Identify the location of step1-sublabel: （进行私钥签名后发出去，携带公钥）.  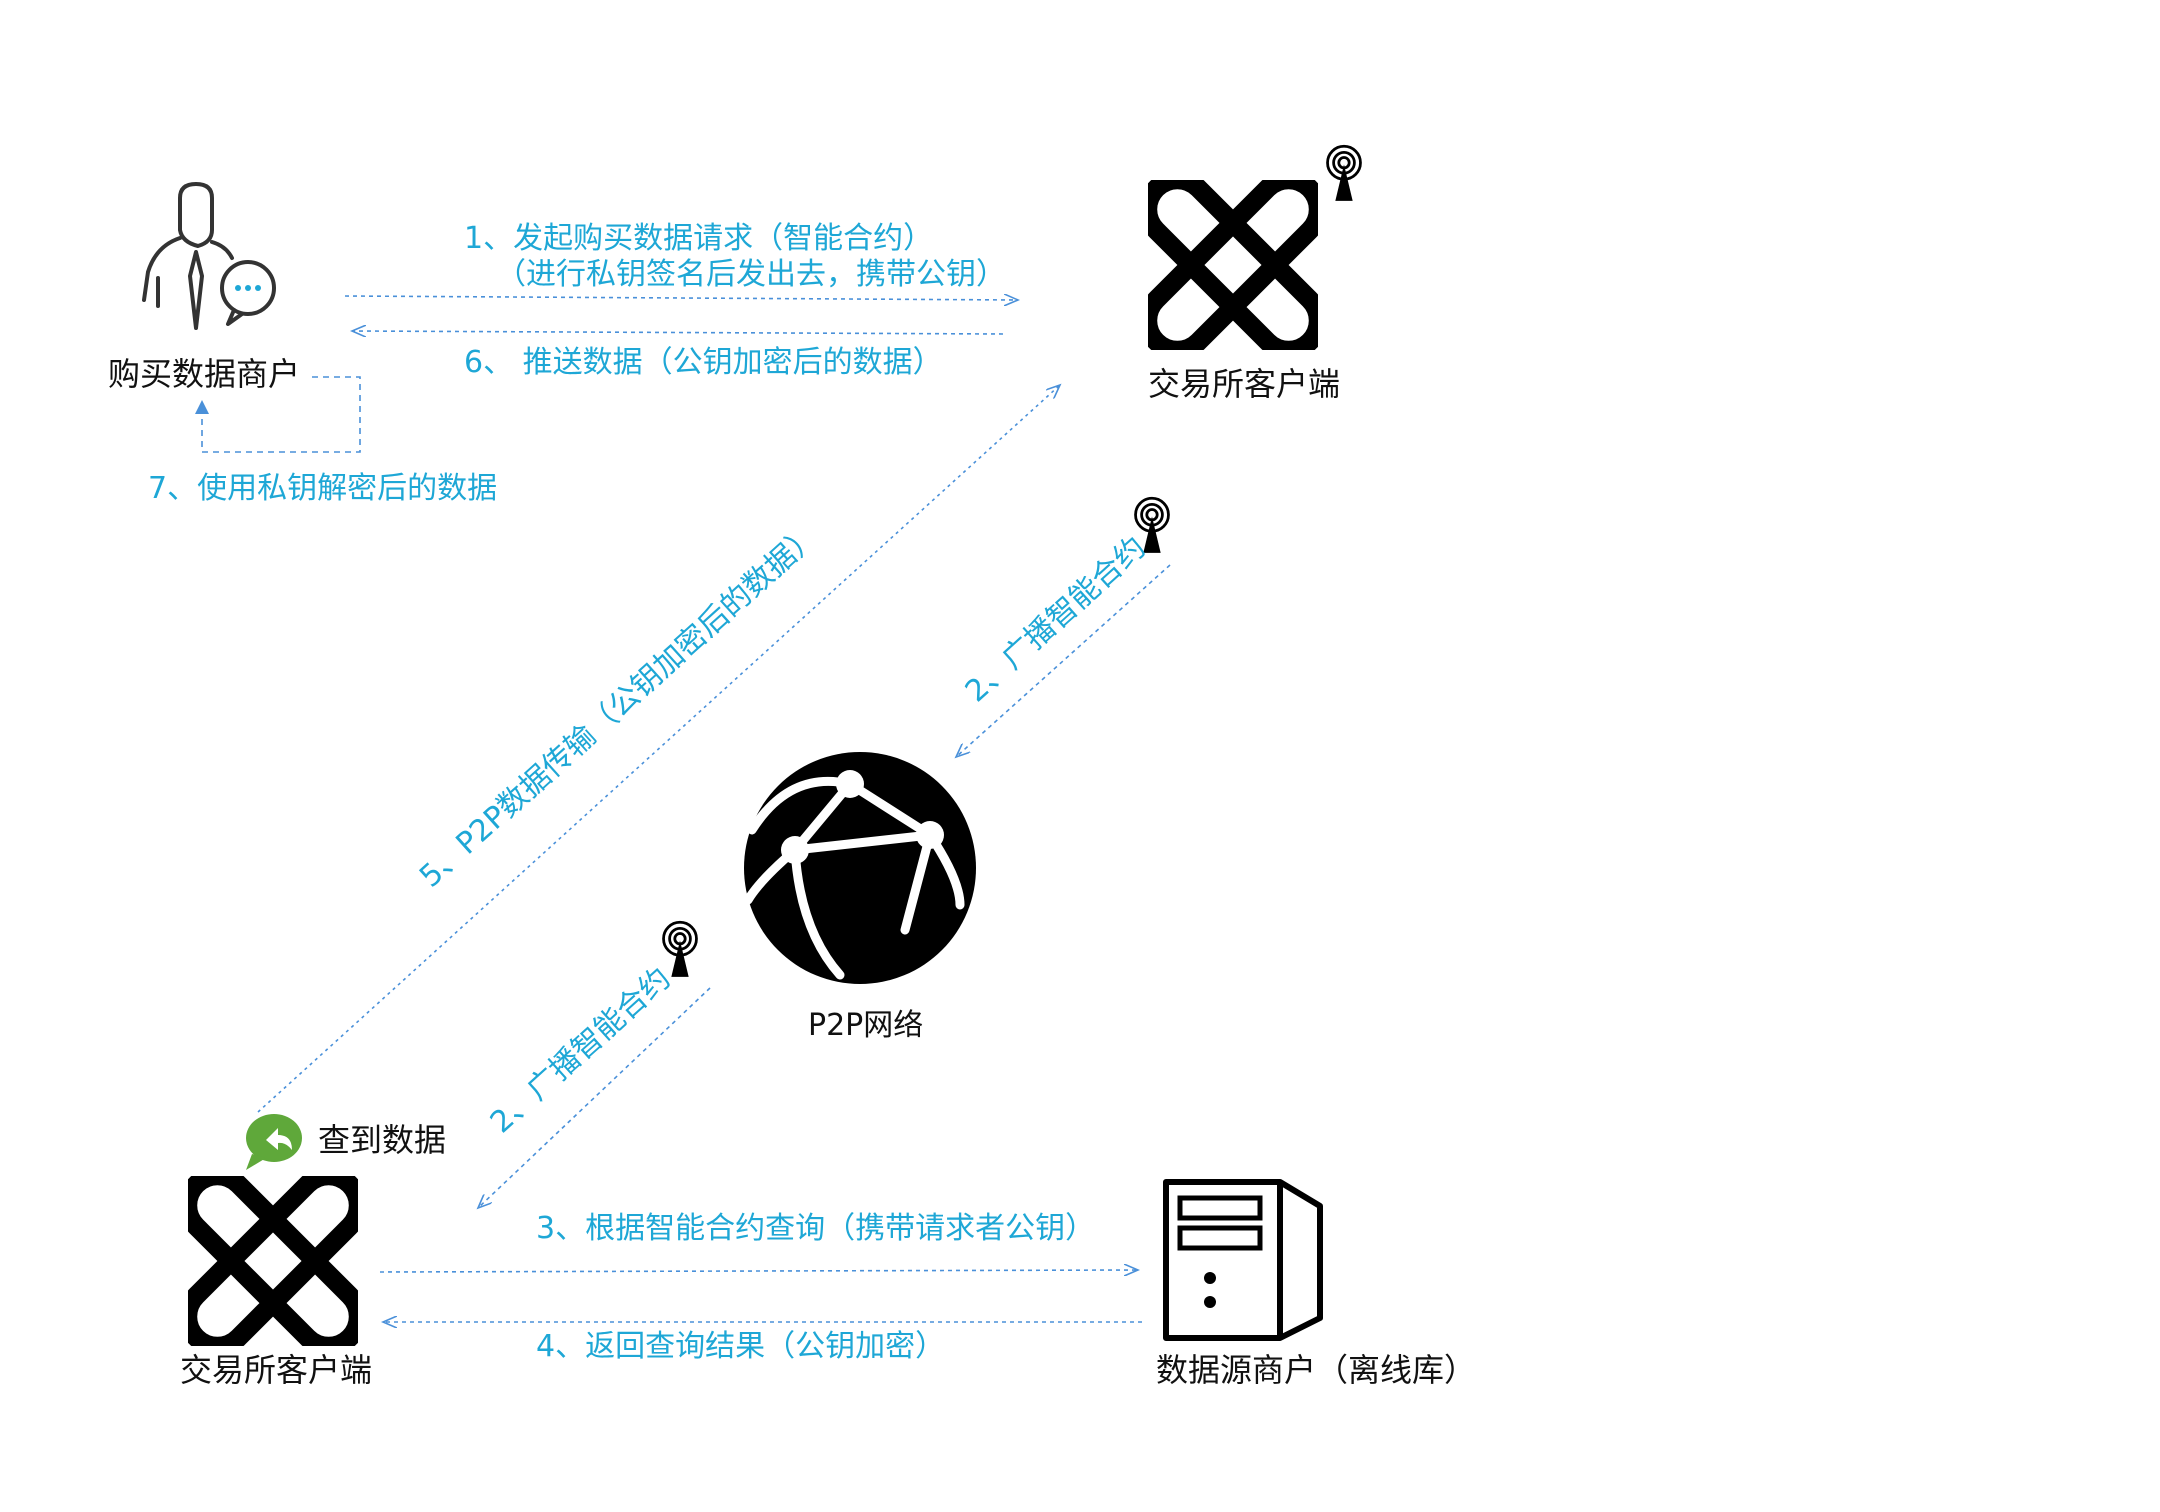
(751, 274).